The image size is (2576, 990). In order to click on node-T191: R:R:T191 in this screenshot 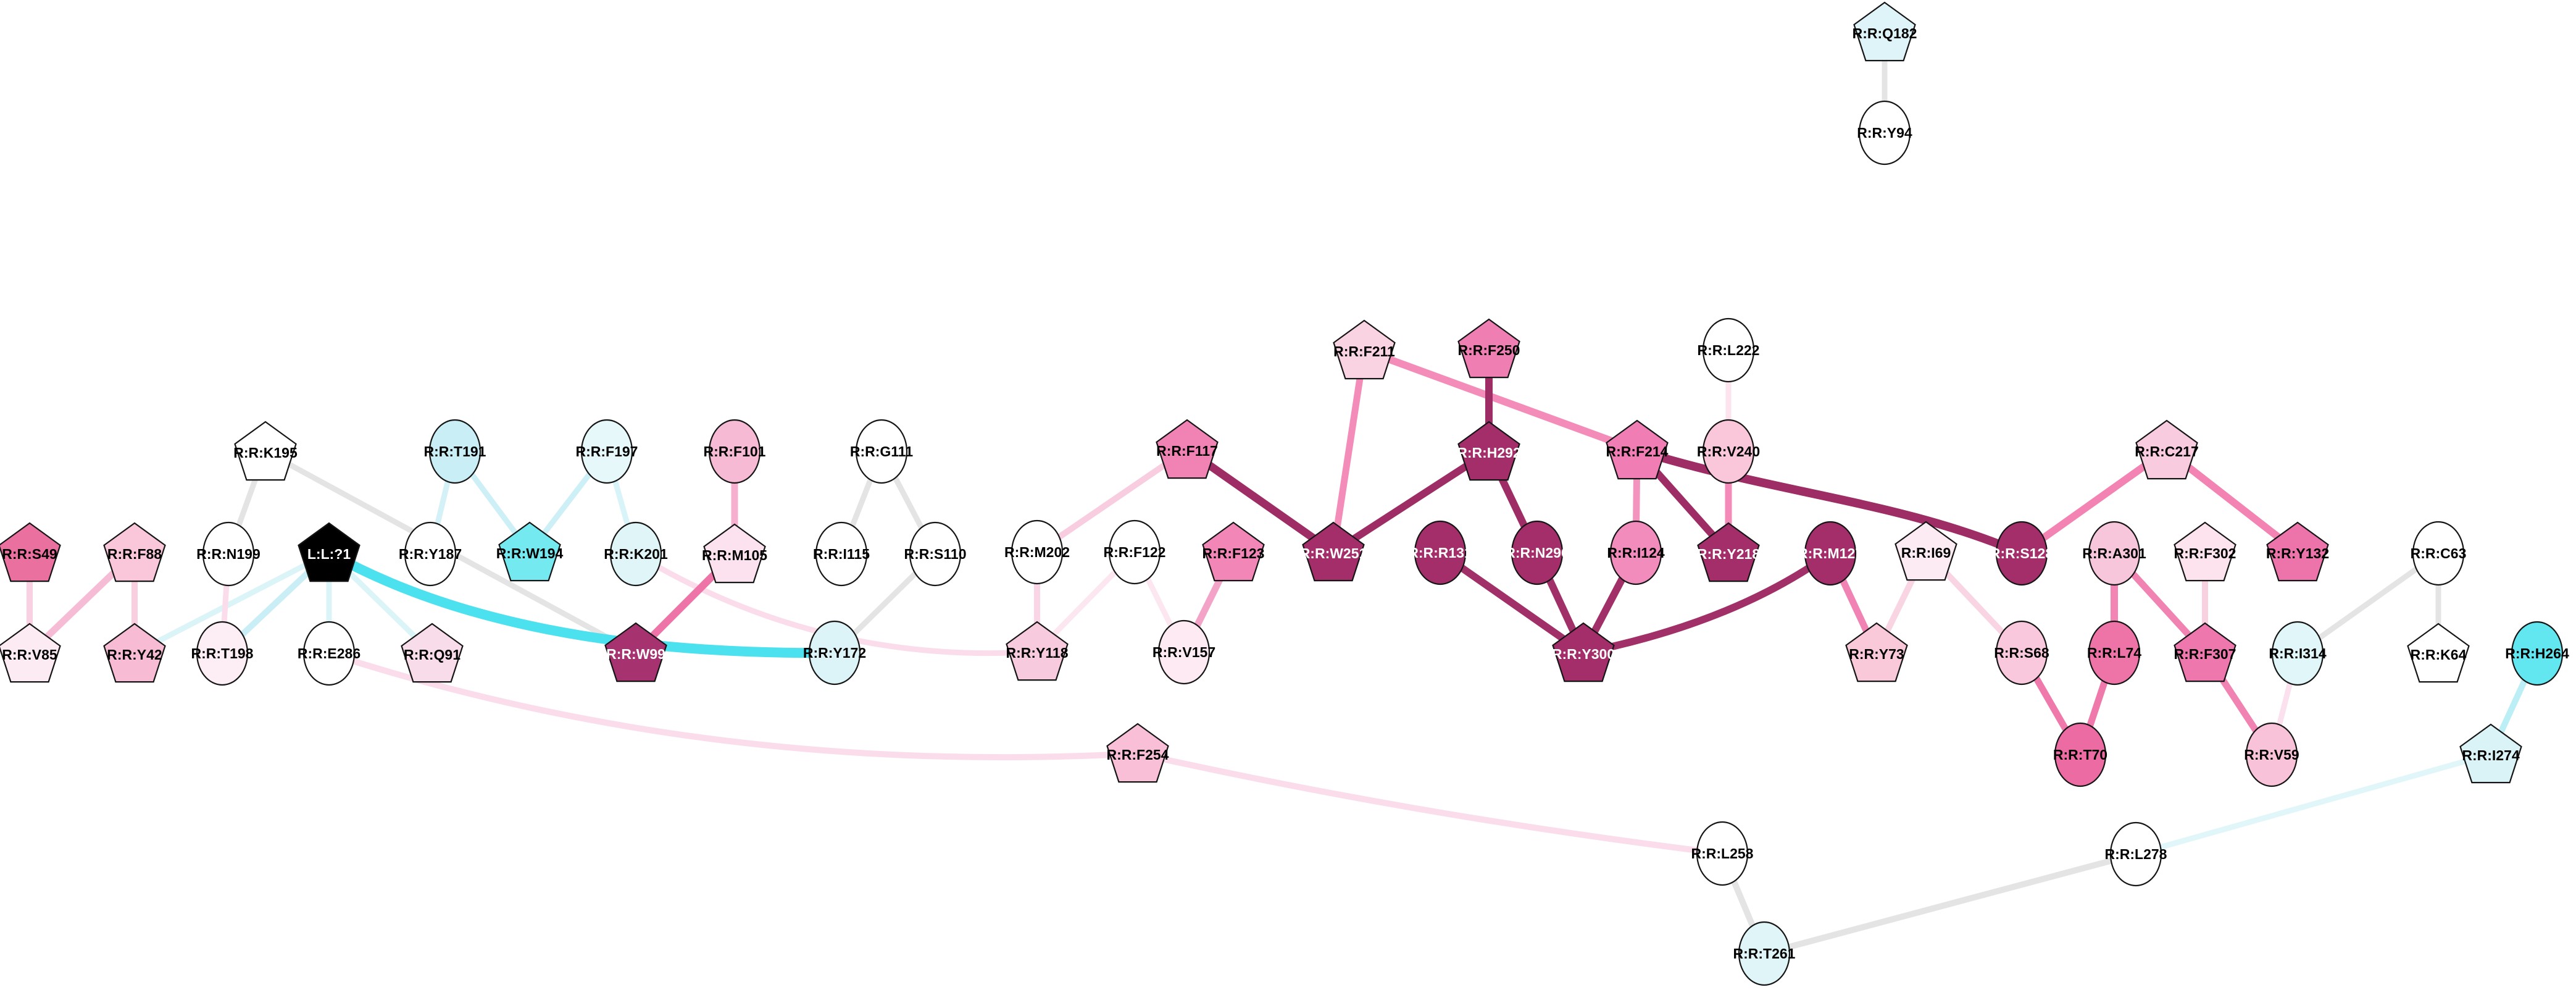, I will do `click(455, 451)`.